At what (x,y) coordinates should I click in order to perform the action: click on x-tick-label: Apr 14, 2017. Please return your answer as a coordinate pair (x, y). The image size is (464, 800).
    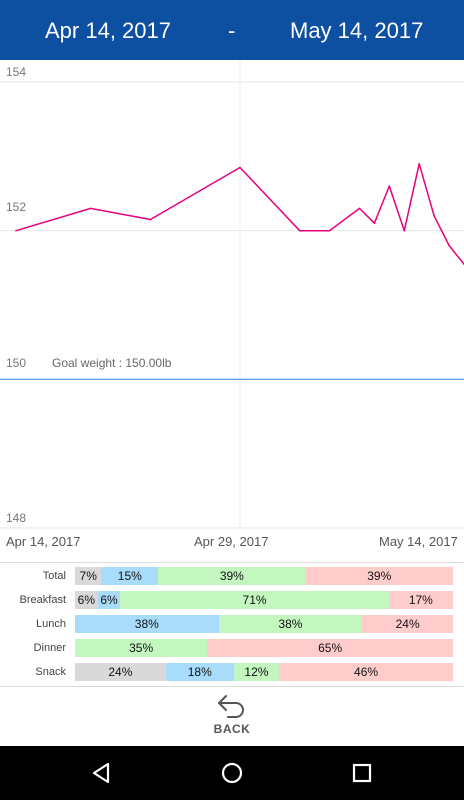
    Looking at the image, I should click on (43, 541).